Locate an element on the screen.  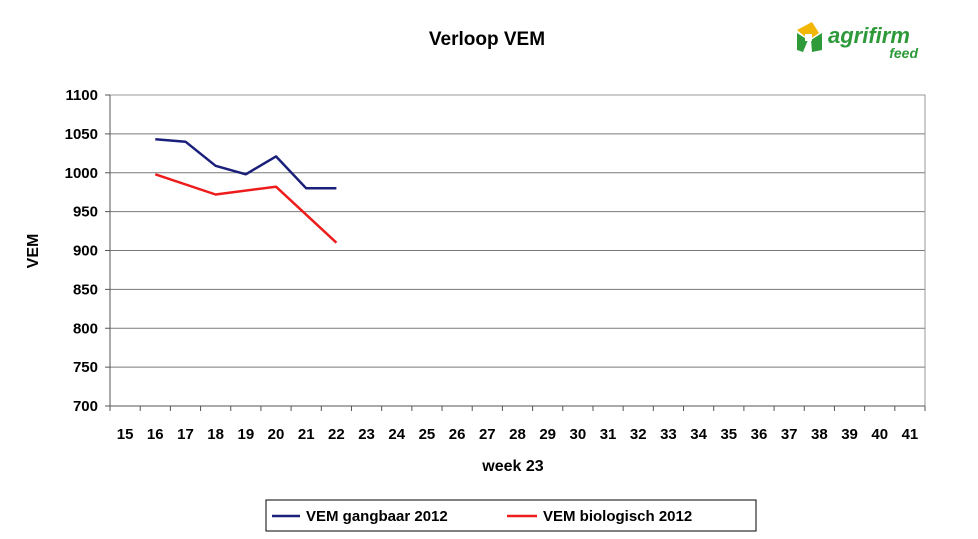
agrifirm-logo-mark-icon is located at coordinates (809, 37).